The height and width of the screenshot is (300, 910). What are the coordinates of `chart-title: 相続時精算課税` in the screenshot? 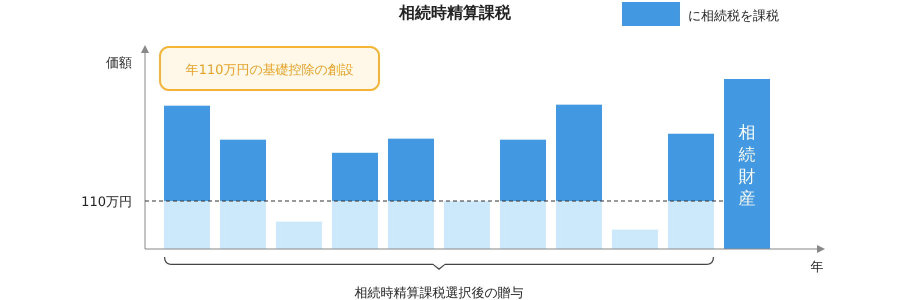 It's located at (455, 12).